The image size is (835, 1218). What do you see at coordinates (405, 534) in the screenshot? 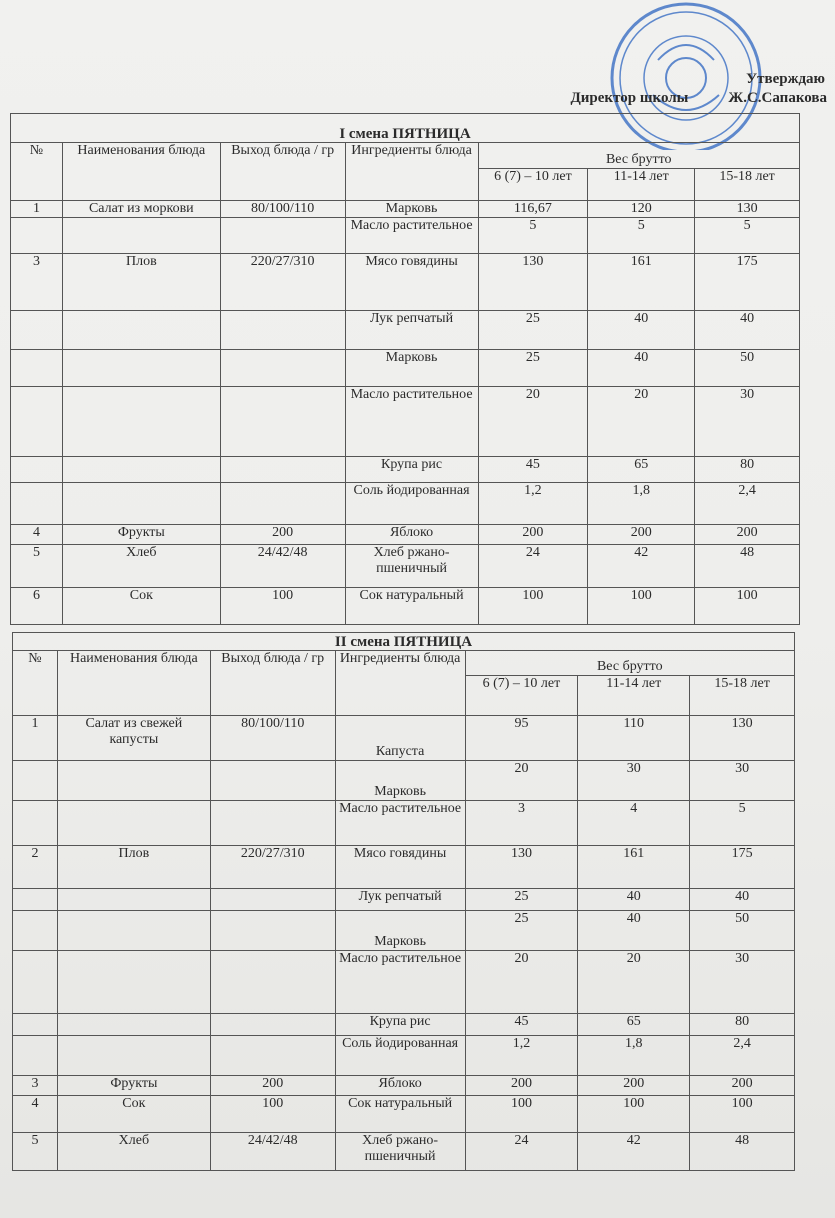
I see `table-row: 4 Фрукты 200 Яблоко 200 200 200` at bounding box center [405, 534].